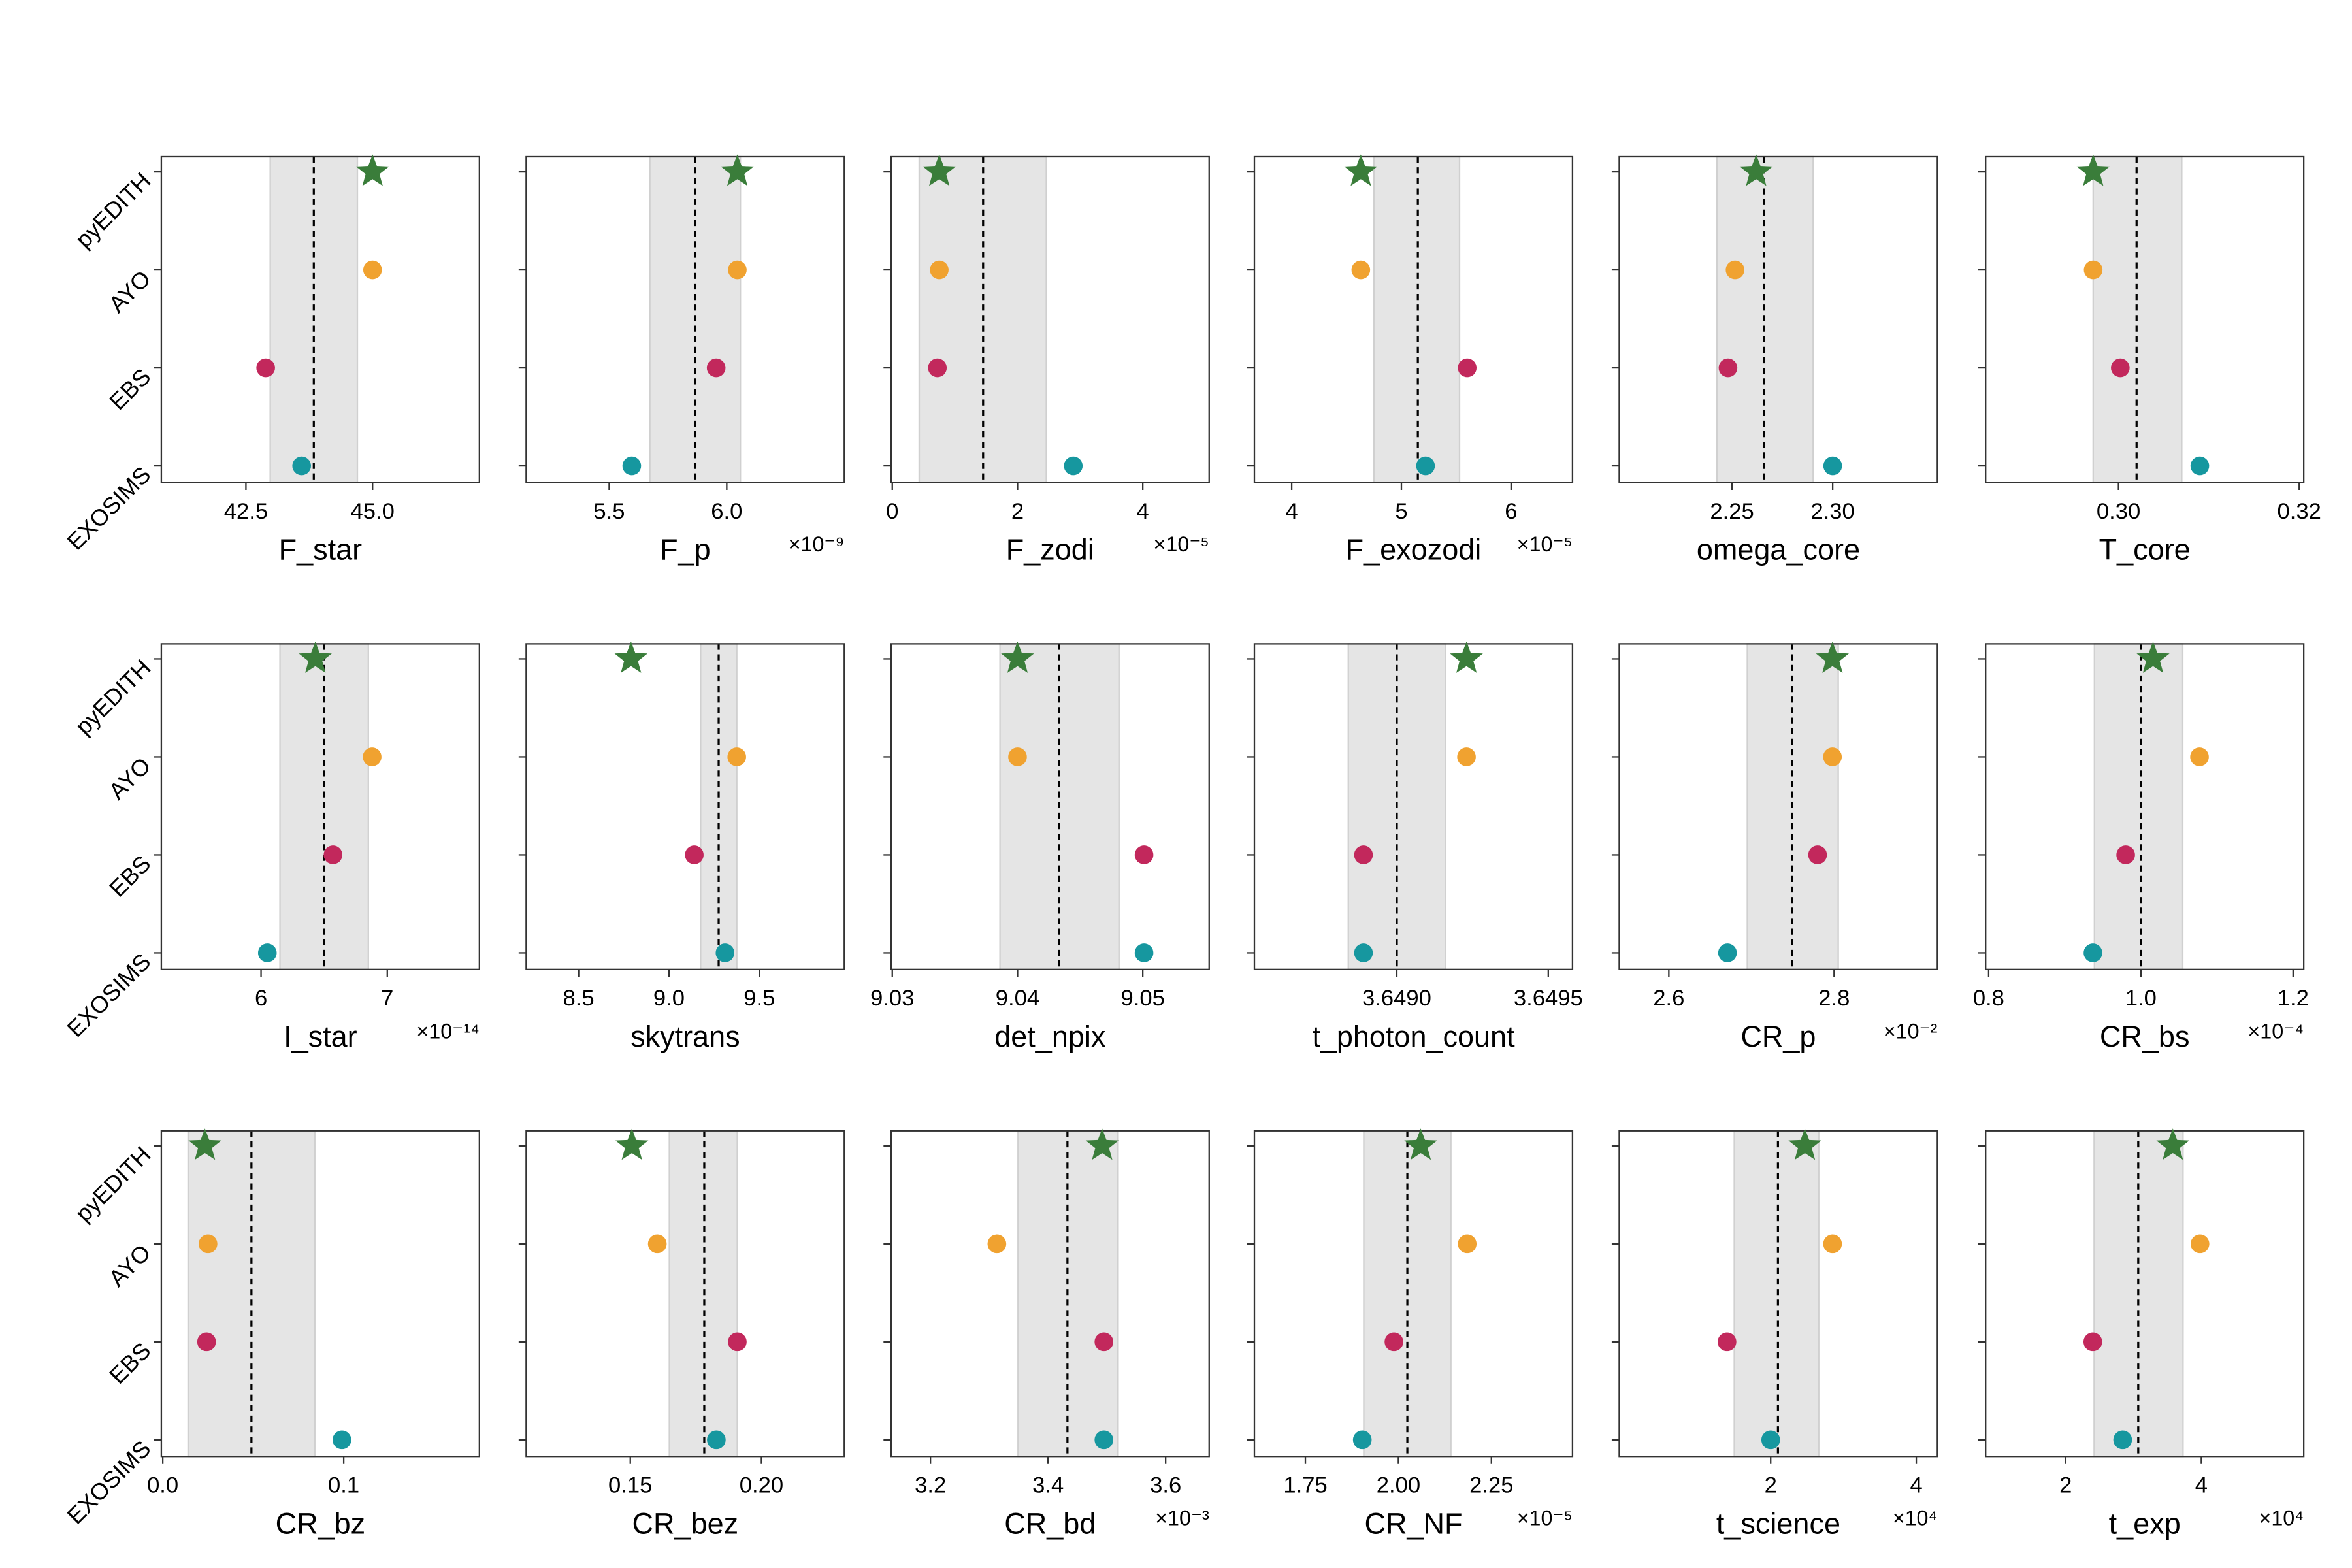 This screenshot has height=1568, width=2352. I want to click on x-tick-label: 9.04, so click(1017, 998).